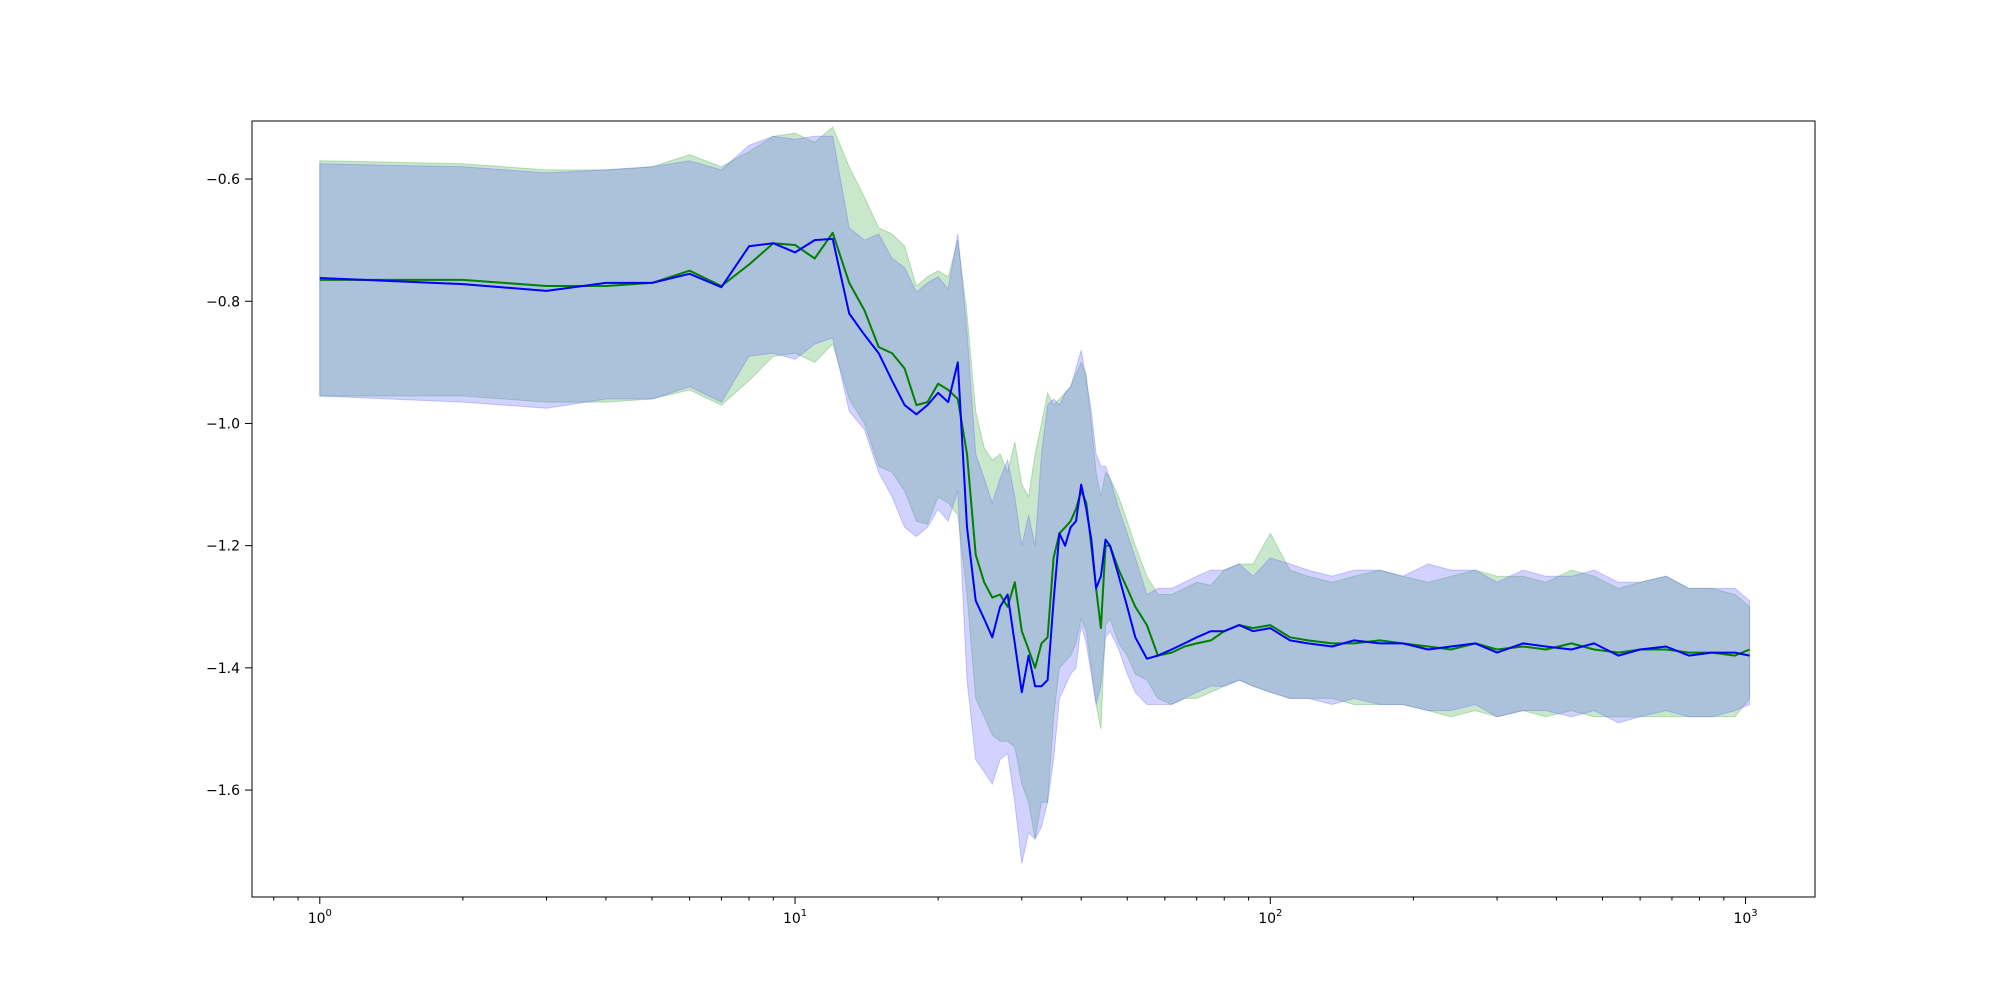 The width and height of the screenshot is (2000, 1000). I want to click on x-tick-label: 10³, so click(1745, 917).